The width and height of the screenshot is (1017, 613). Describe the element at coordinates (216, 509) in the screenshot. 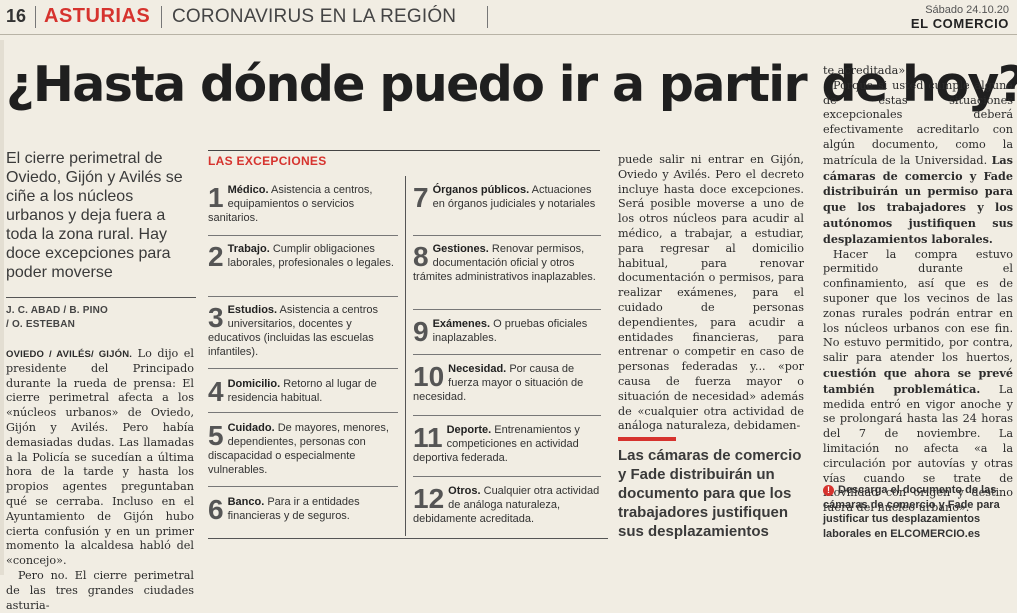

I see `exception-number: 6` at that location.